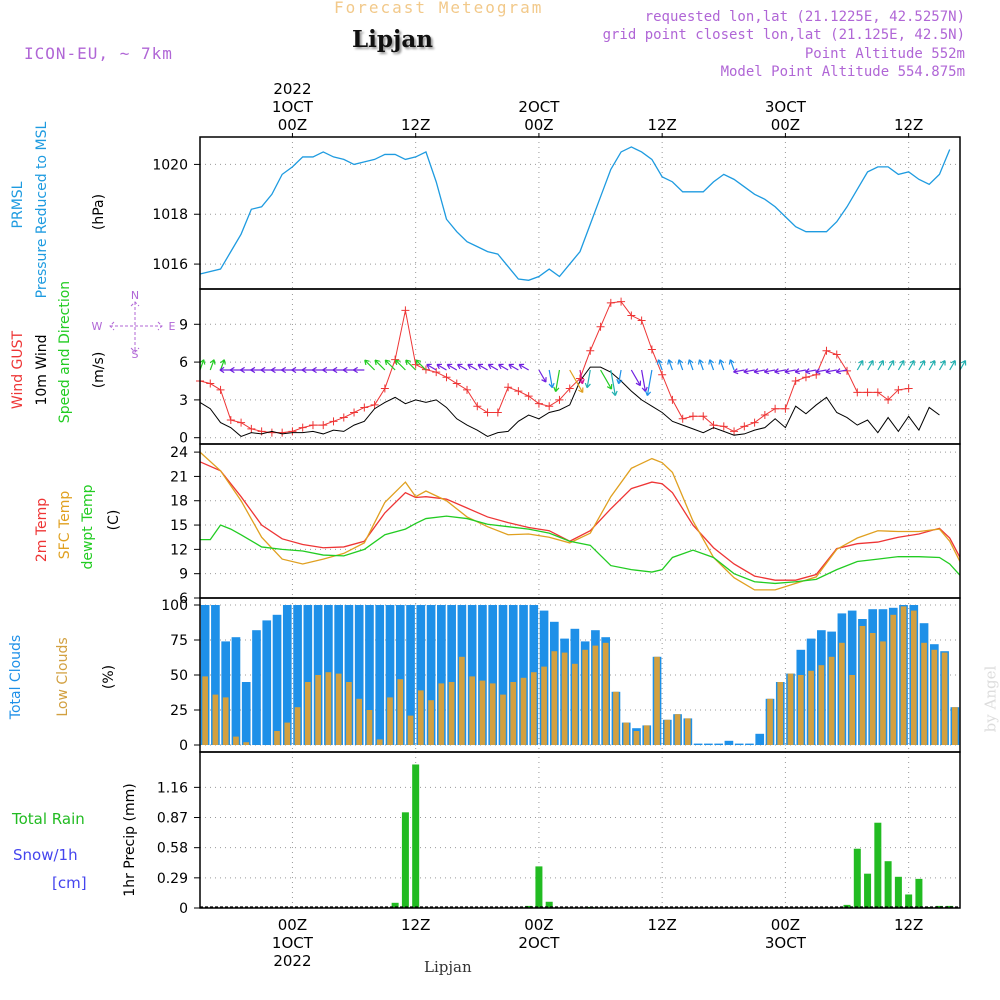 The image size is (1000, 1000). I want to click on t2m-label: 2m Temp, so click(42, 530).